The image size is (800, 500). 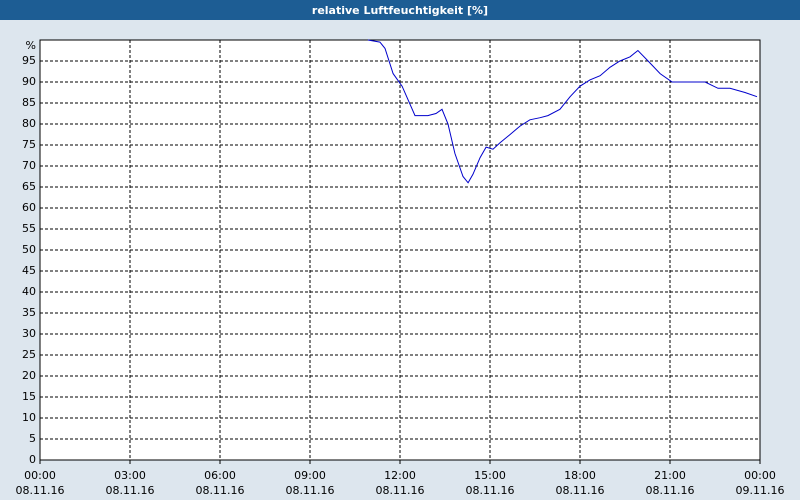 I want to click on x-tick-label: 09:00, so click(x=310, y=475).